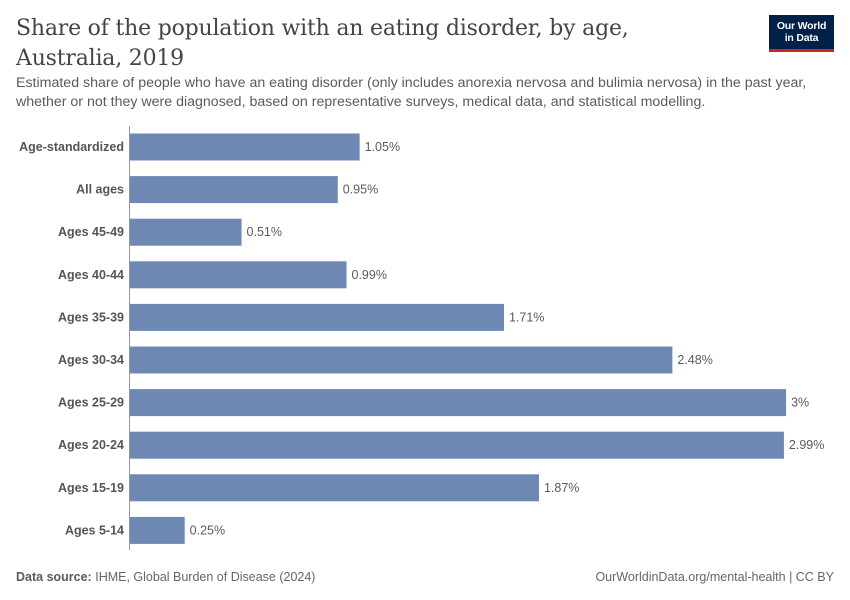 The height and width of the screenshot is (600, 850). What do you see at coordinates (91, 275) in the screenshot?
I see `category-label: Ages 40-44` at bounding box center [91, 275].